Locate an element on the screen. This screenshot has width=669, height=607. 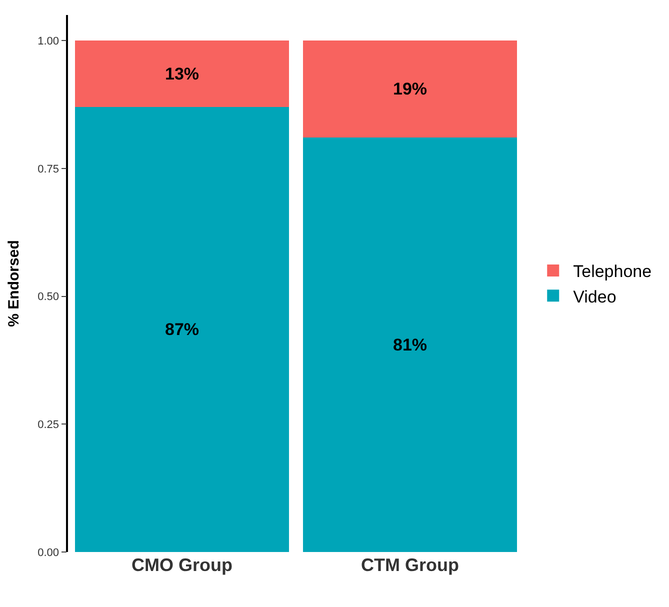
data-label: 19% is located at coordinates (410, 89).